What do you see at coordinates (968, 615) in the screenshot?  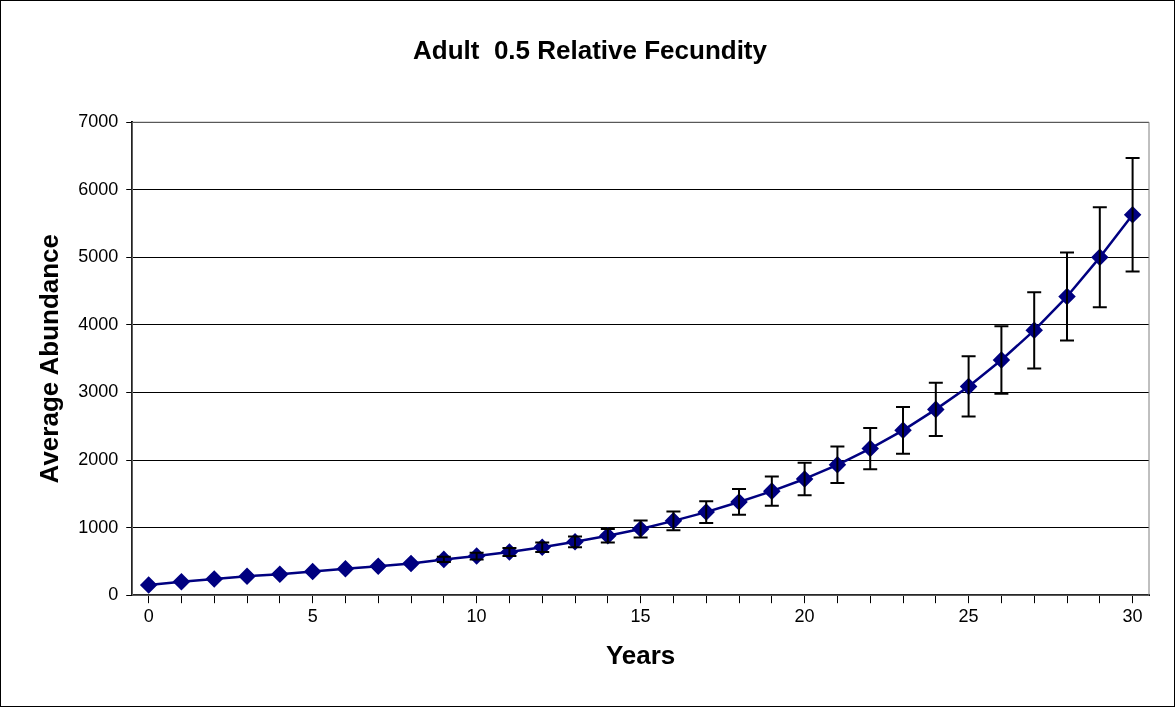 I see `x-tick-label: 25` at bounding box center [968, 615].